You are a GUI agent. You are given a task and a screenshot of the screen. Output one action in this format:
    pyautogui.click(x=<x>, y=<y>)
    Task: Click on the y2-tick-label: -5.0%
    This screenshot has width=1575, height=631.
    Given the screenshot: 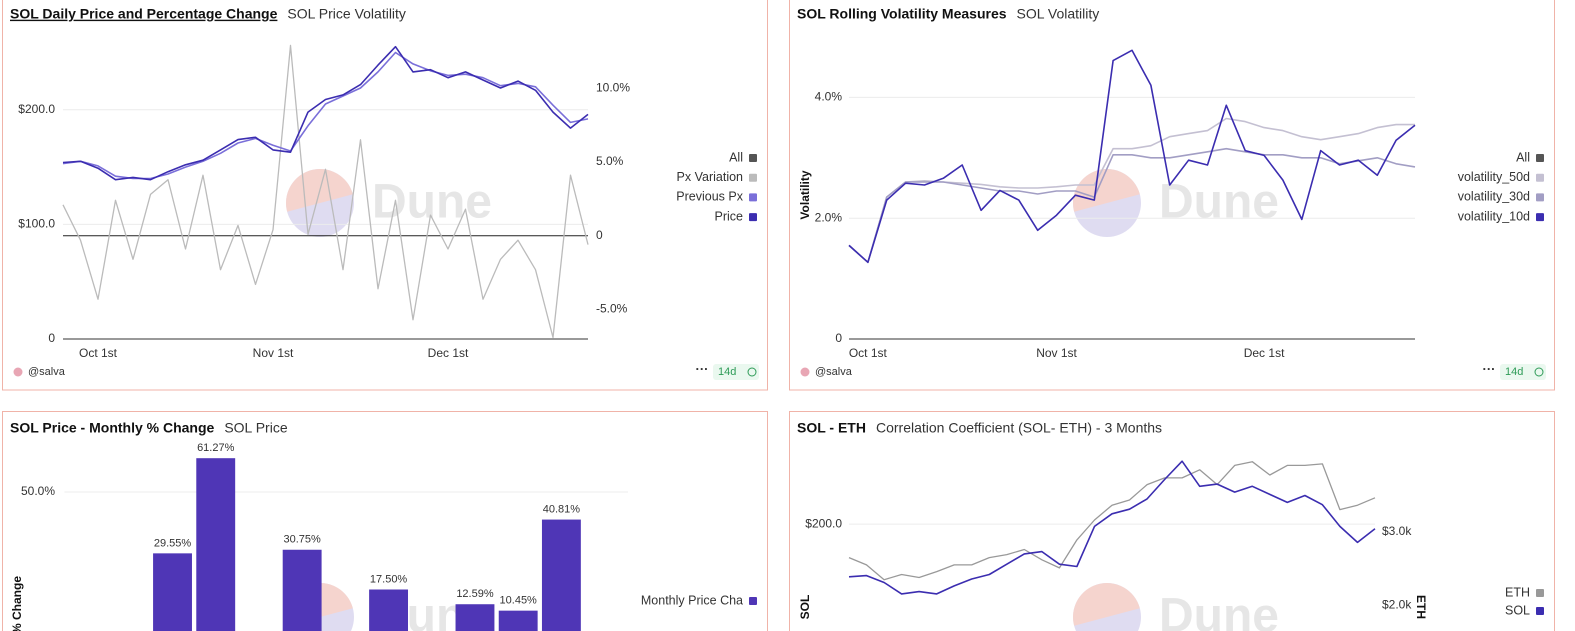 What is the action you would take?
    pyautogui.click(x=612, y=309)
    